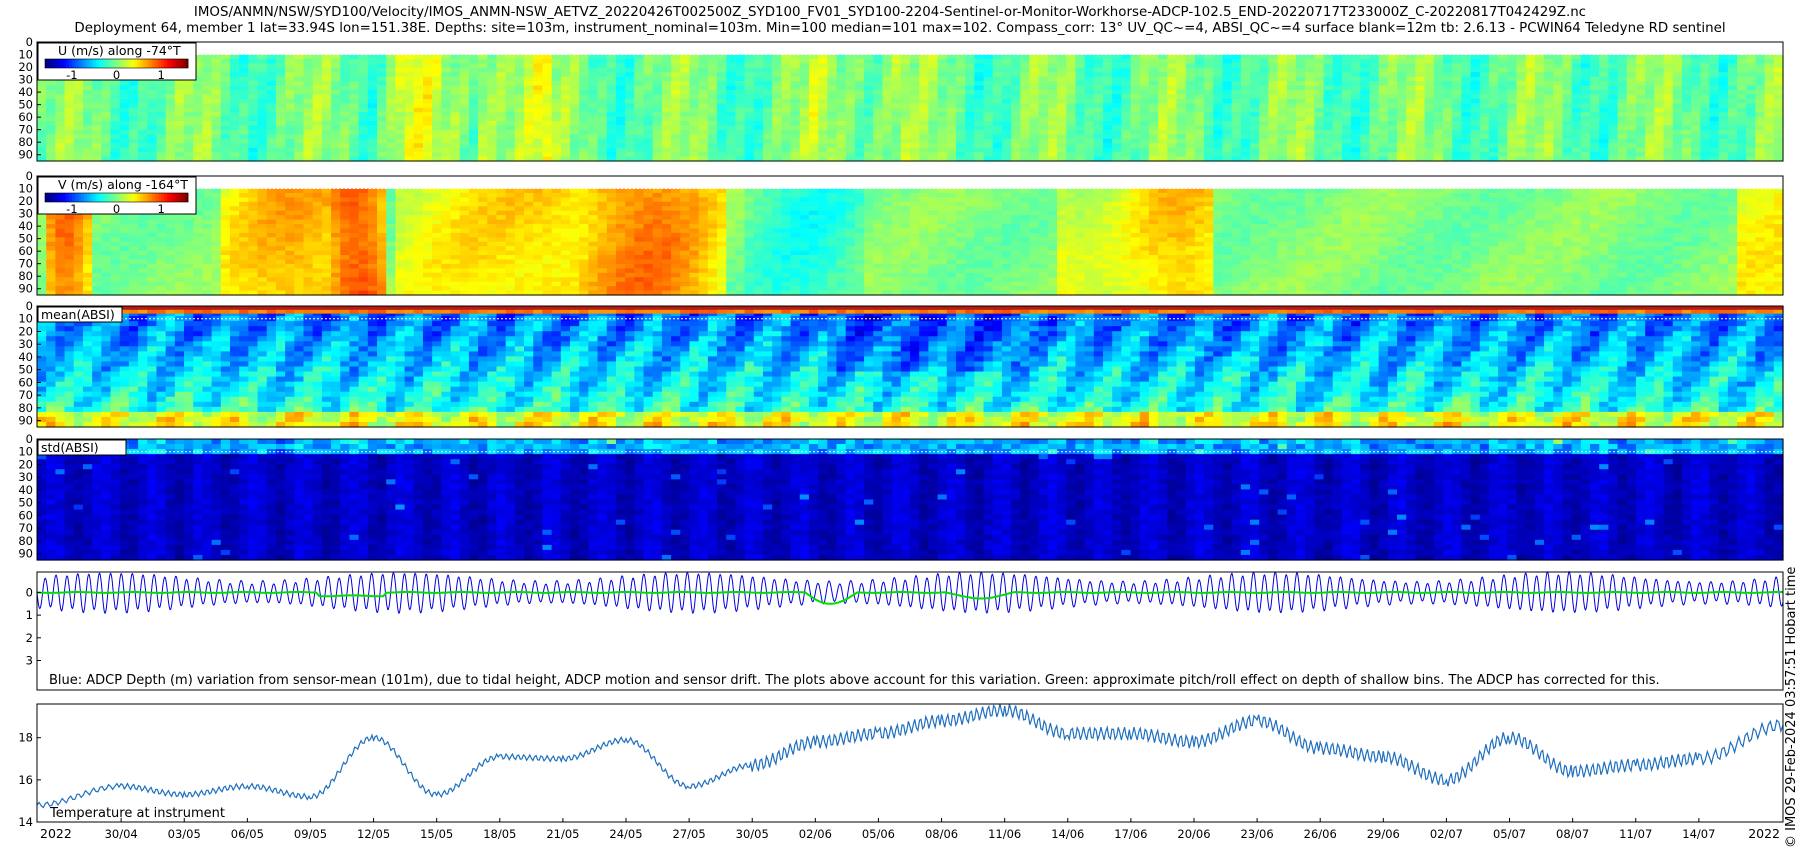  What do you see at coordinates (85, 63) in the screenshot?
I see `colorbar-segment` at bounding box center [85, 63].